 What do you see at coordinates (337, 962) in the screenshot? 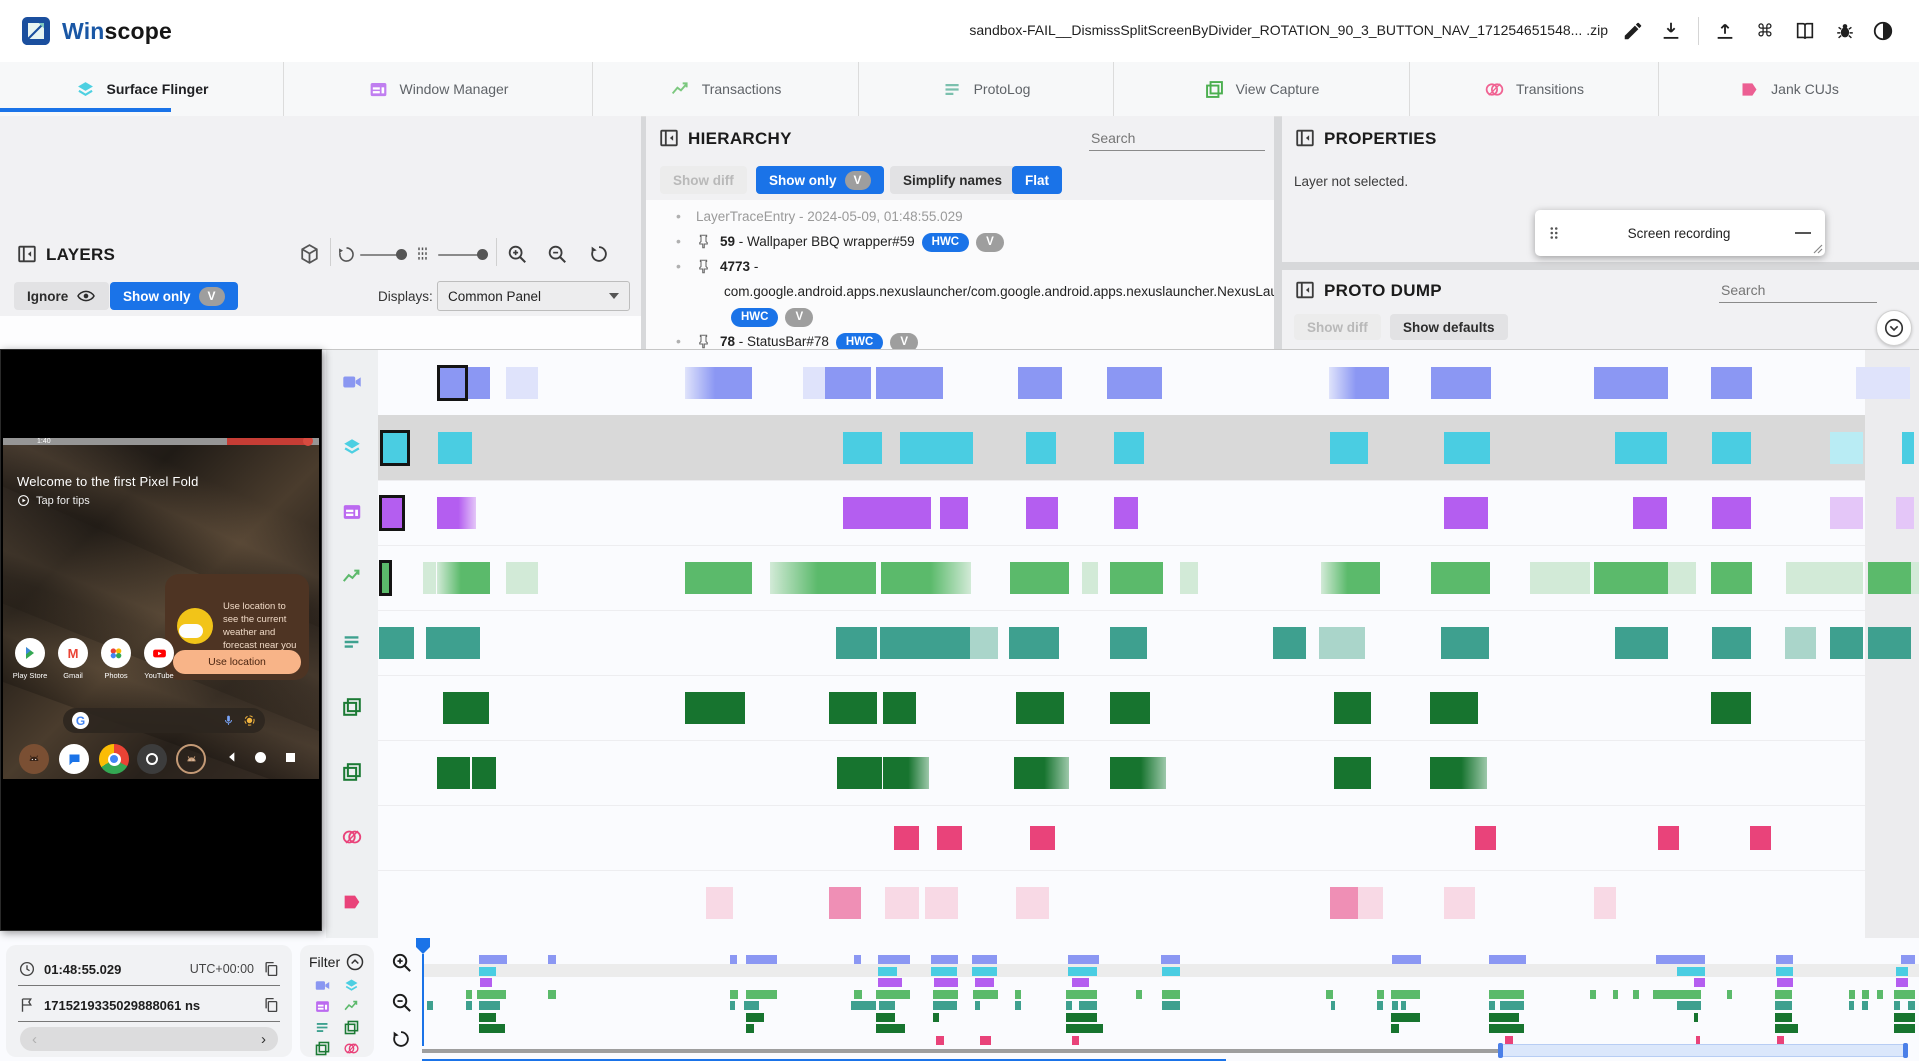
I see `filter-toggle: Filter` at bounding box center [337, 962].